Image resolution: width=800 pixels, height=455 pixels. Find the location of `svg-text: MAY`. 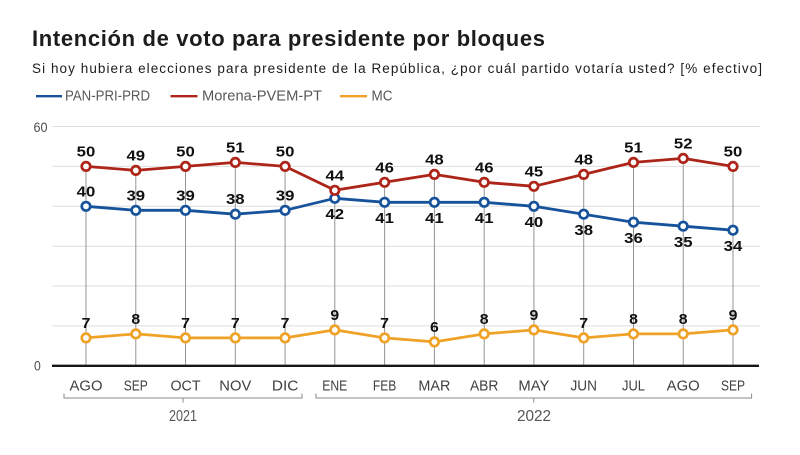

svg-text: MAY is located at coordinates (533, 386).